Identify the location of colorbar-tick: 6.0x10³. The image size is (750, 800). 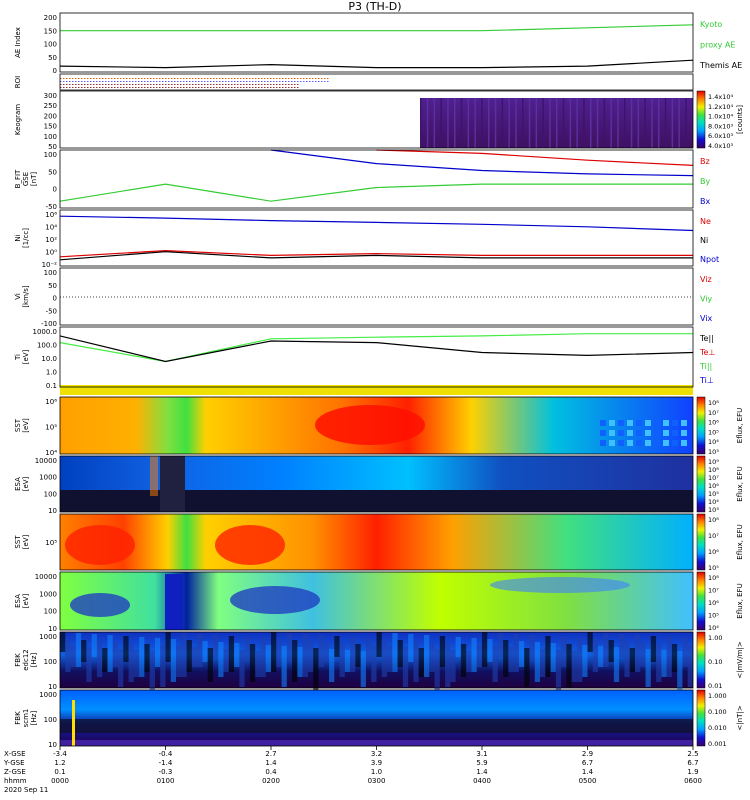
(720, 136).